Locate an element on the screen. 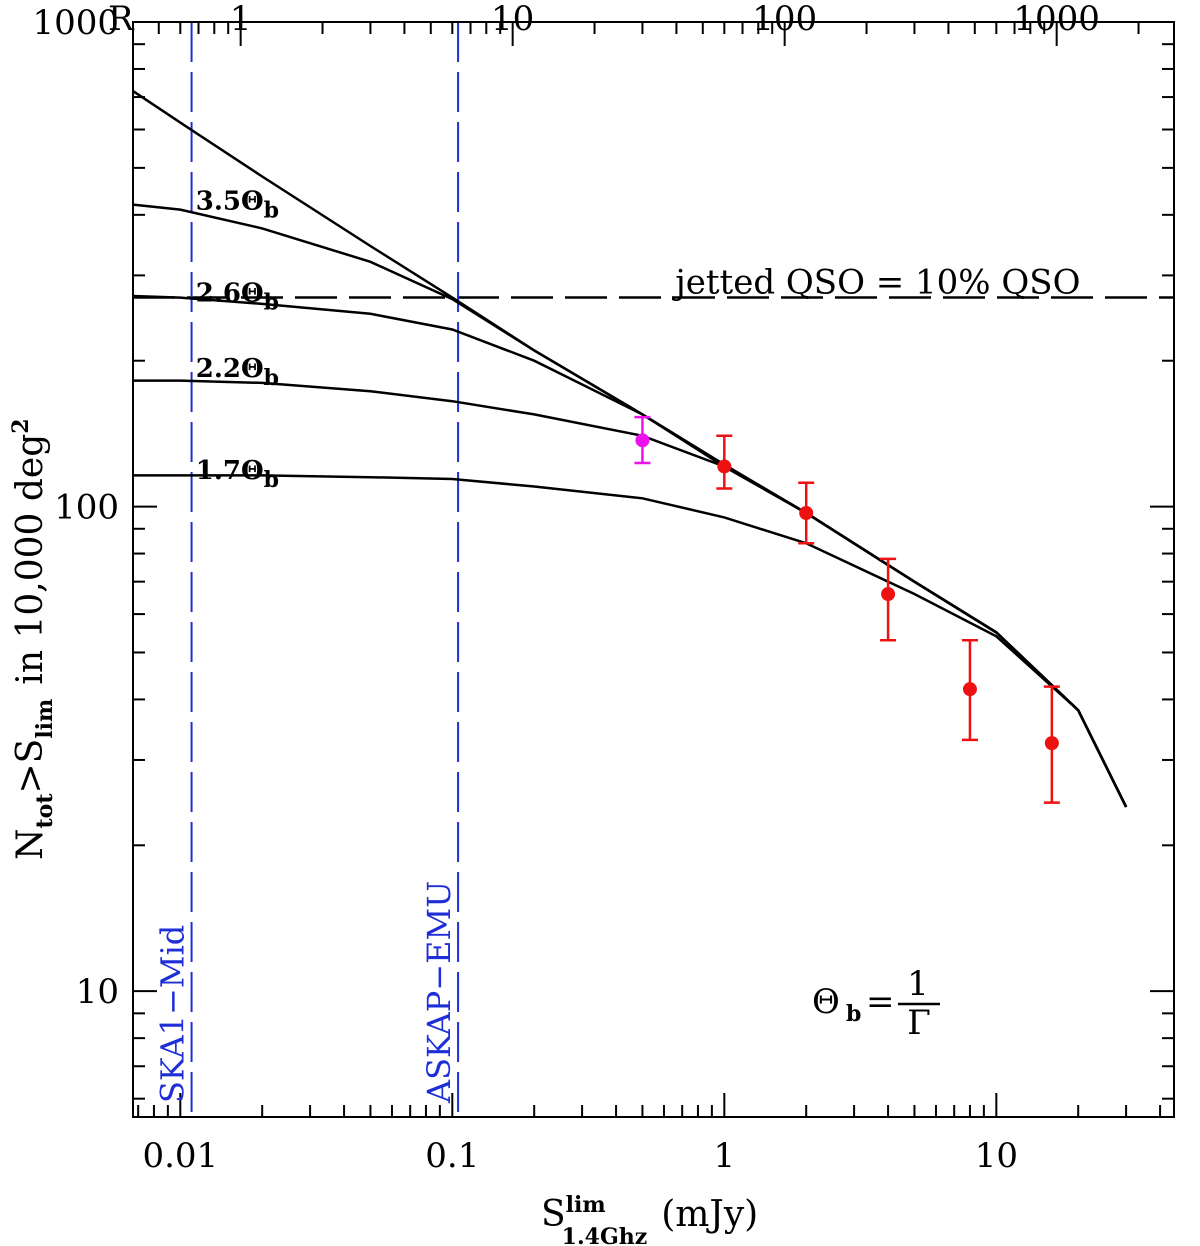 This screenshot has height=1246, width=1200. threshold-label: jetted QSO = 10% QSO is located at coordinates (875, 283).